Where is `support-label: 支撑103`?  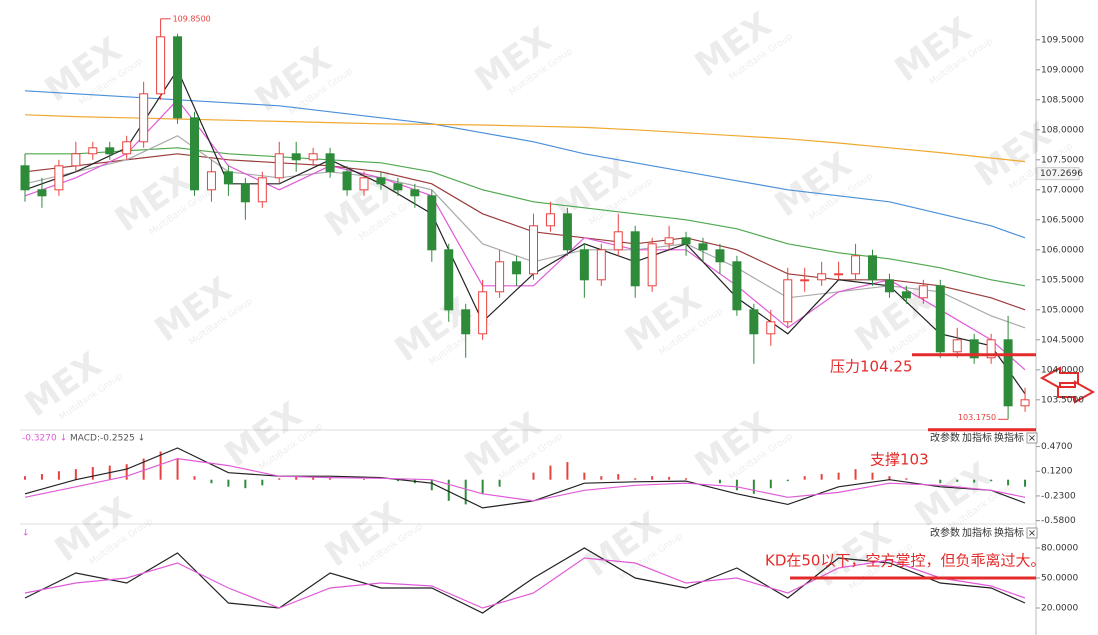
support-label: 支撑103 is located at coordinates (899, 459).